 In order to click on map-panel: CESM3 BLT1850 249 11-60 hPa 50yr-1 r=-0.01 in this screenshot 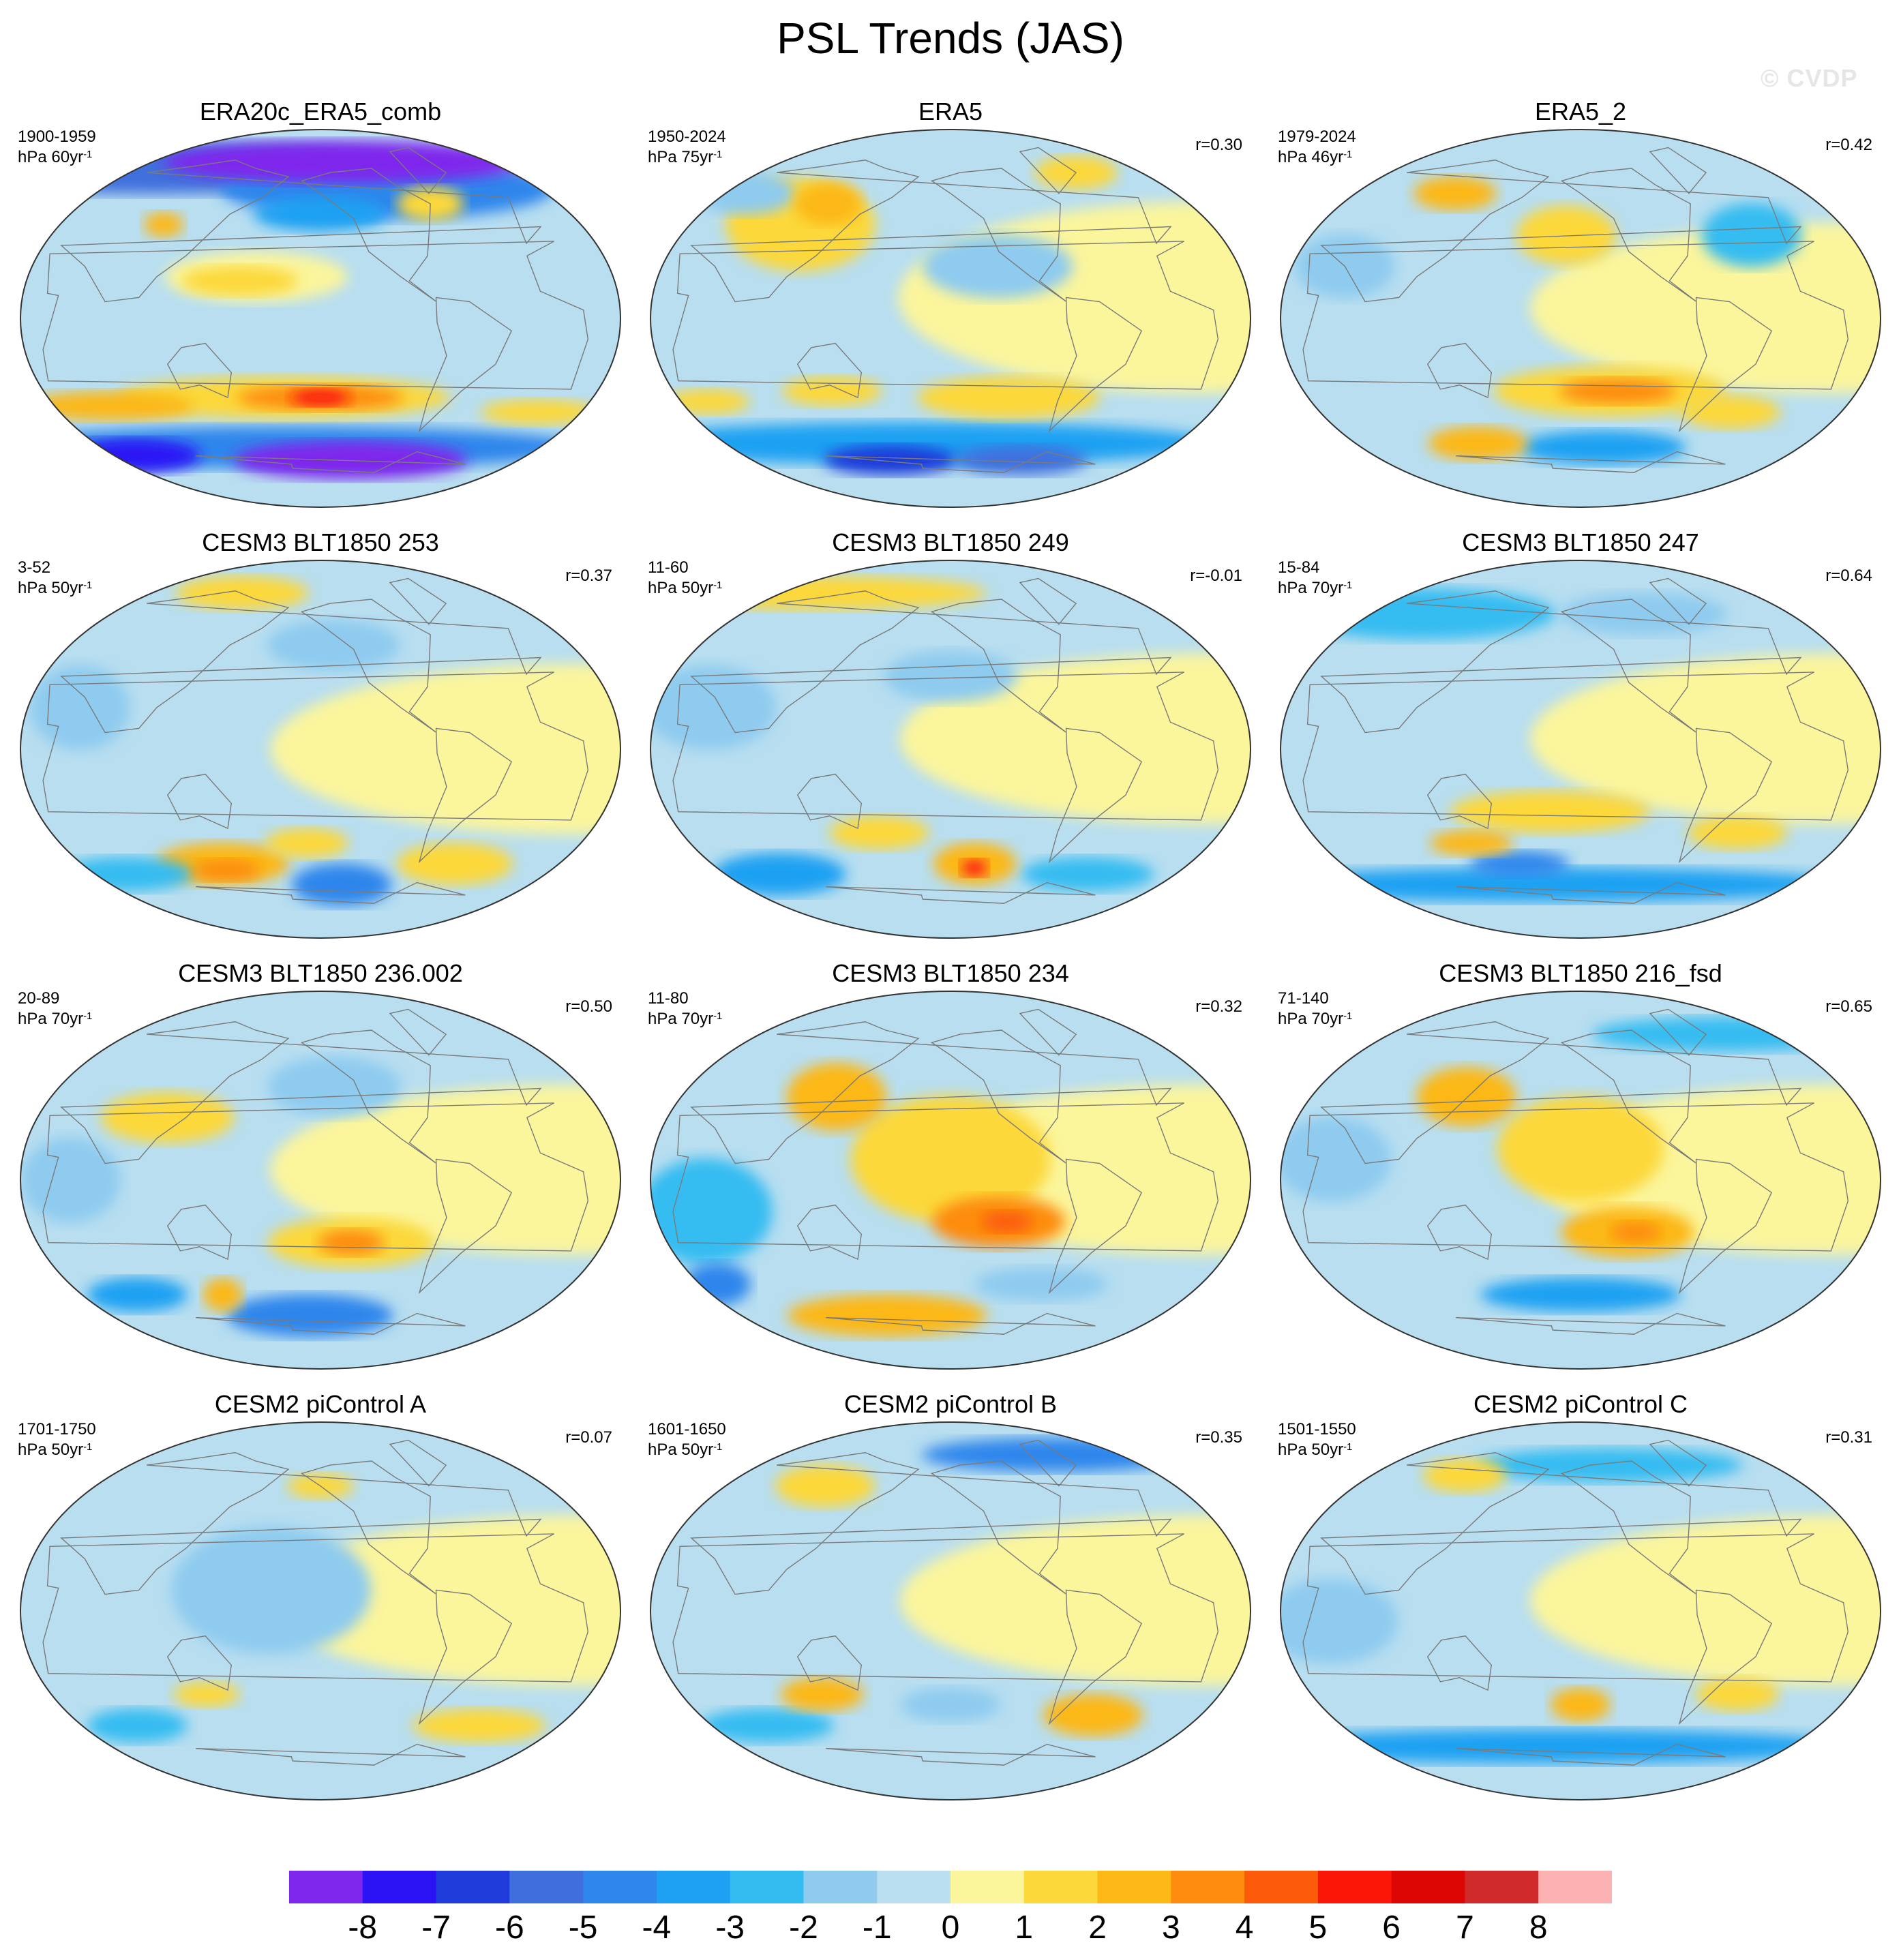, I will do `click(950, 744)`.